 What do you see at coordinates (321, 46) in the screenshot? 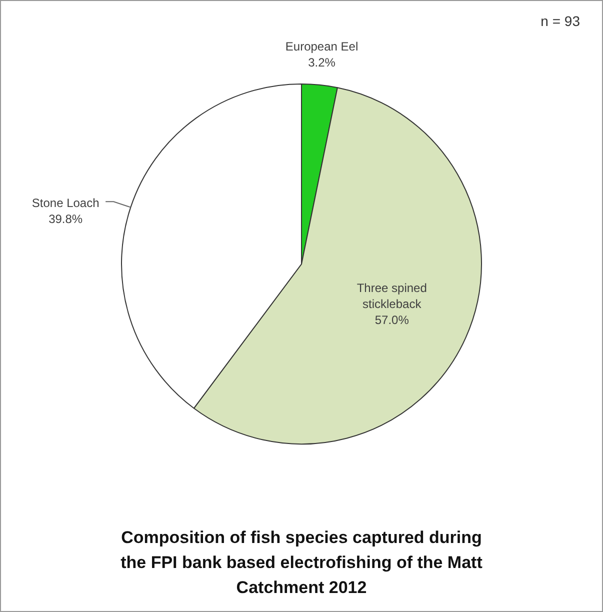
I see `slice-label: European Eel` at bounding box center [321, 46].